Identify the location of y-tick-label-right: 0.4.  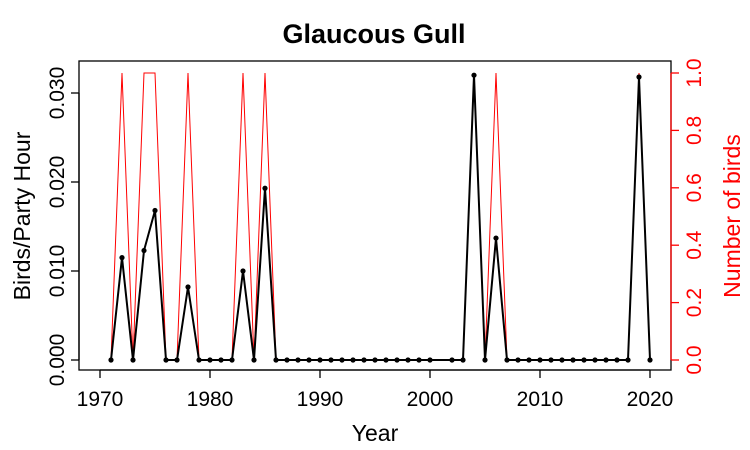
(694, 245).